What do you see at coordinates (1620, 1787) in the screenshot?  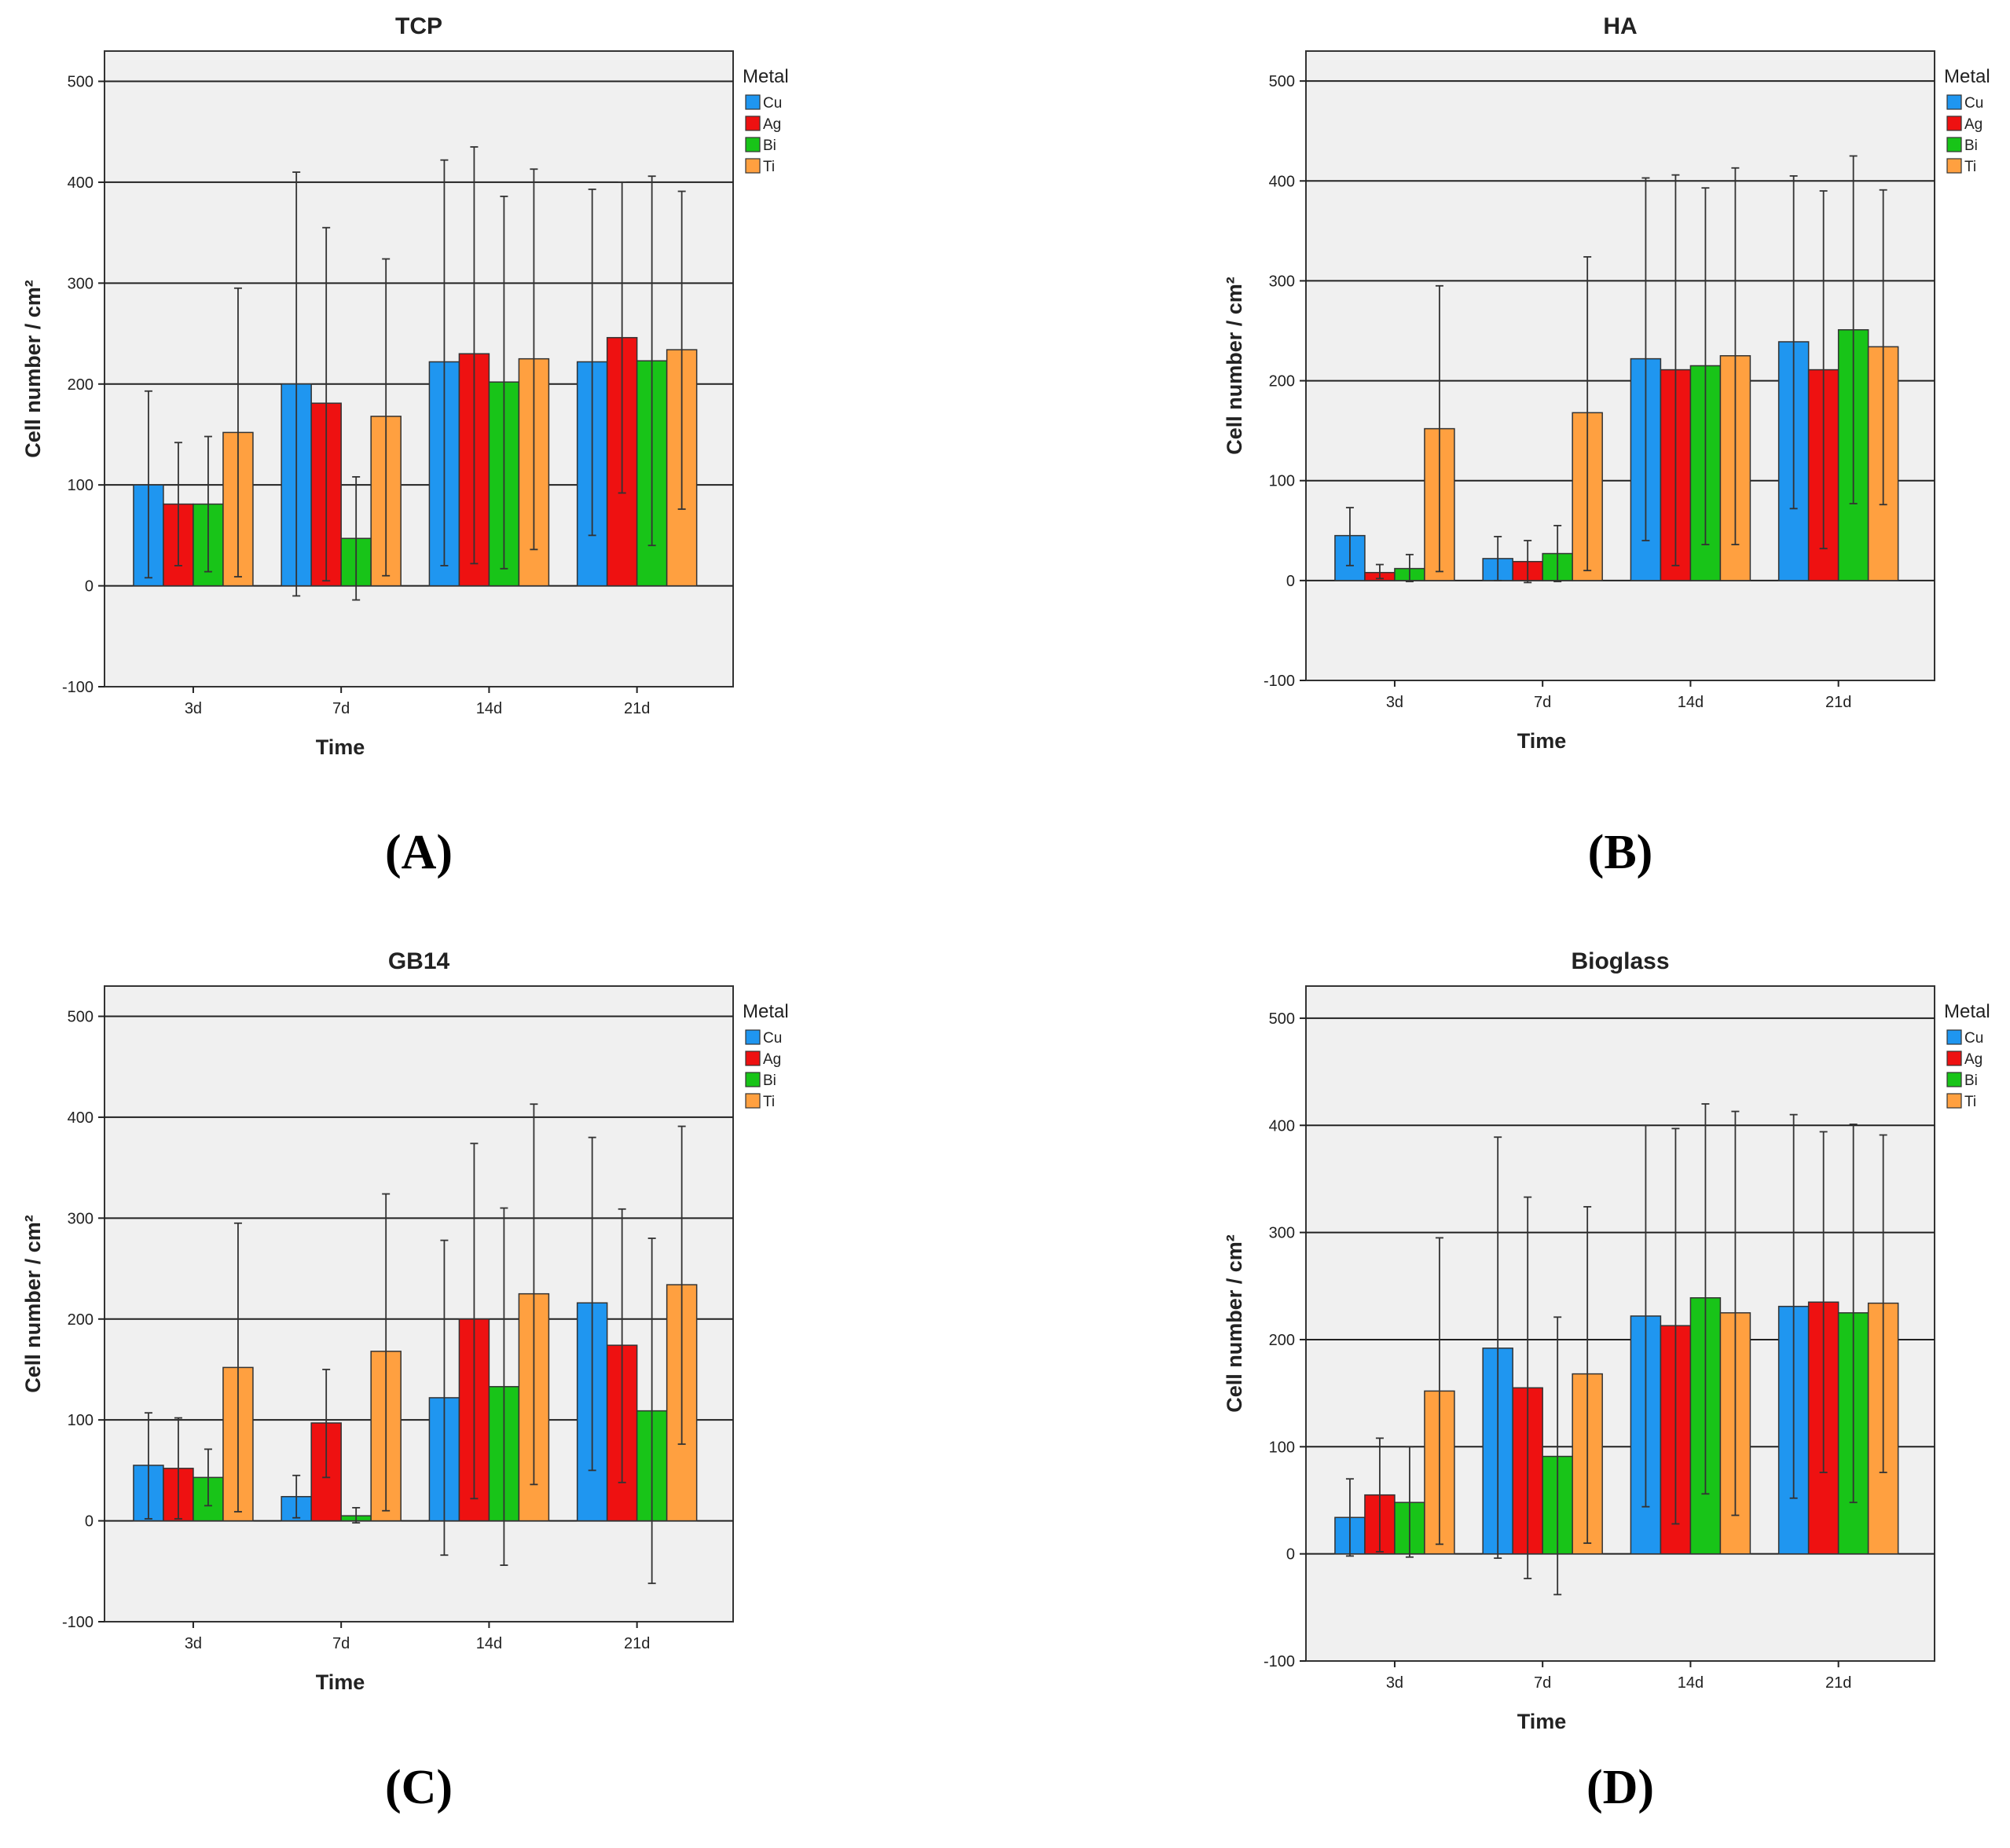 I see `panel-label: (D)` at bounding box center [1620, 1787].